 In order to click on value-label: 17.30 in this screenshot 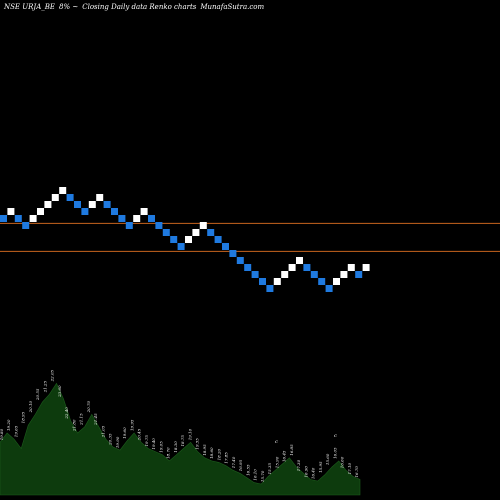, I will do `click(298, 465)`.